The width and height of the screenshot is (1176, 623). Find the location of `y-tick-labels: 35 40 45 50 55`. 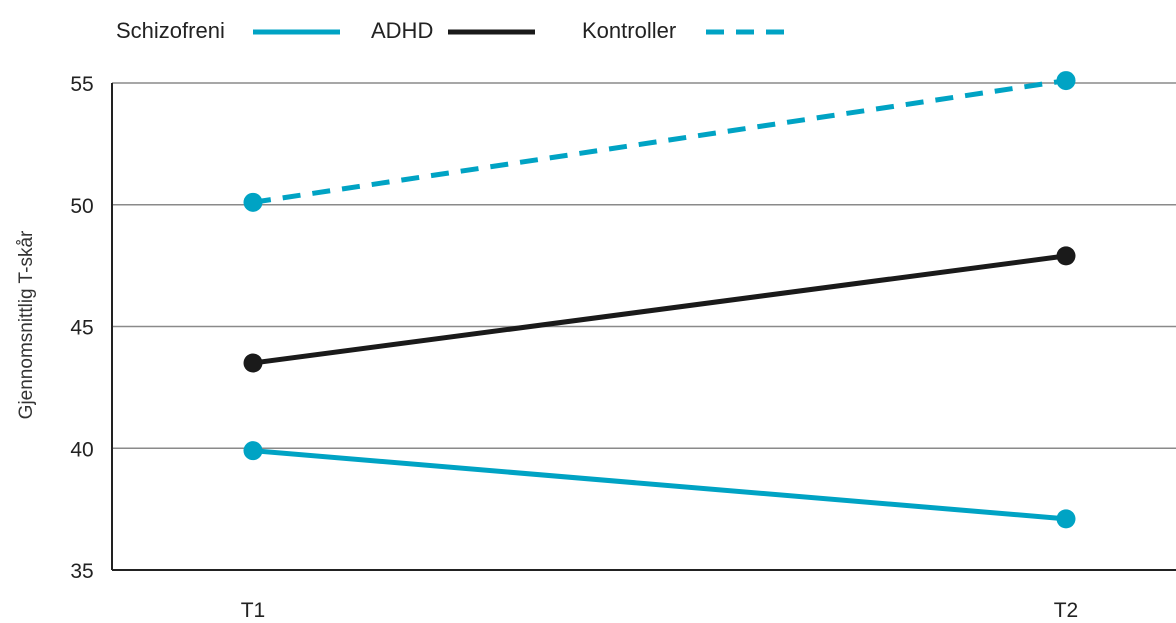

y-tick-labels: 35 40 45 50 55 is located at coordinates (81, 328).